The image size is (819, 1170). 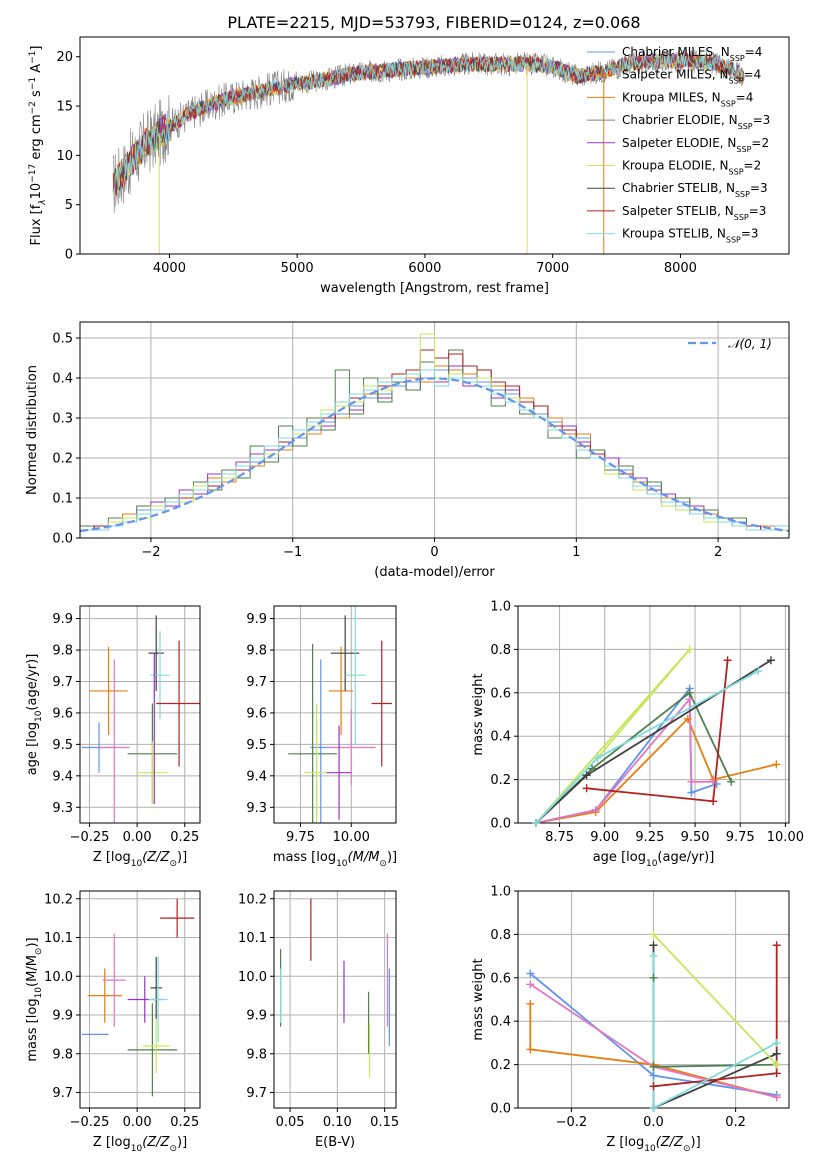 I want to click on legend-name: Chabrier MILES, N, so click(x=676, y=52).